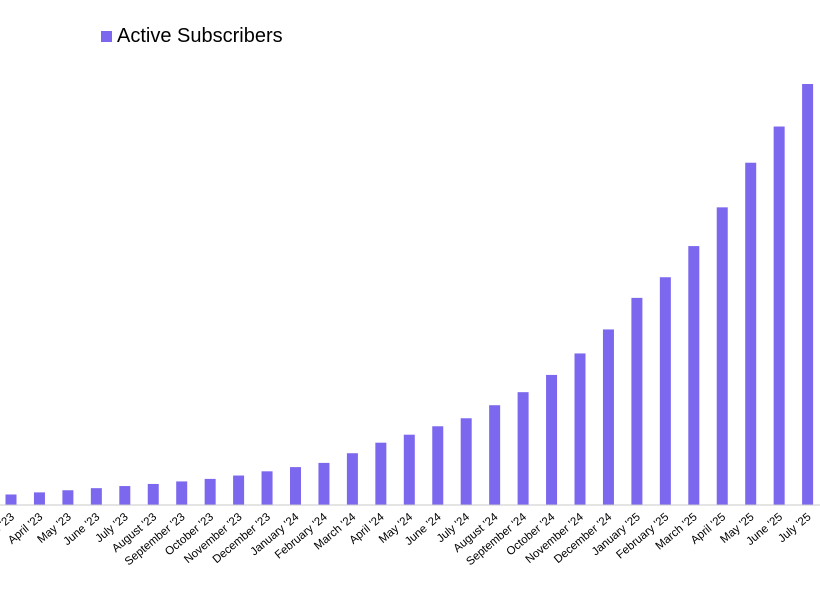  Describe the element at coordinates (106, 36) in the screenshot. I see `legend-swatch` at that location.